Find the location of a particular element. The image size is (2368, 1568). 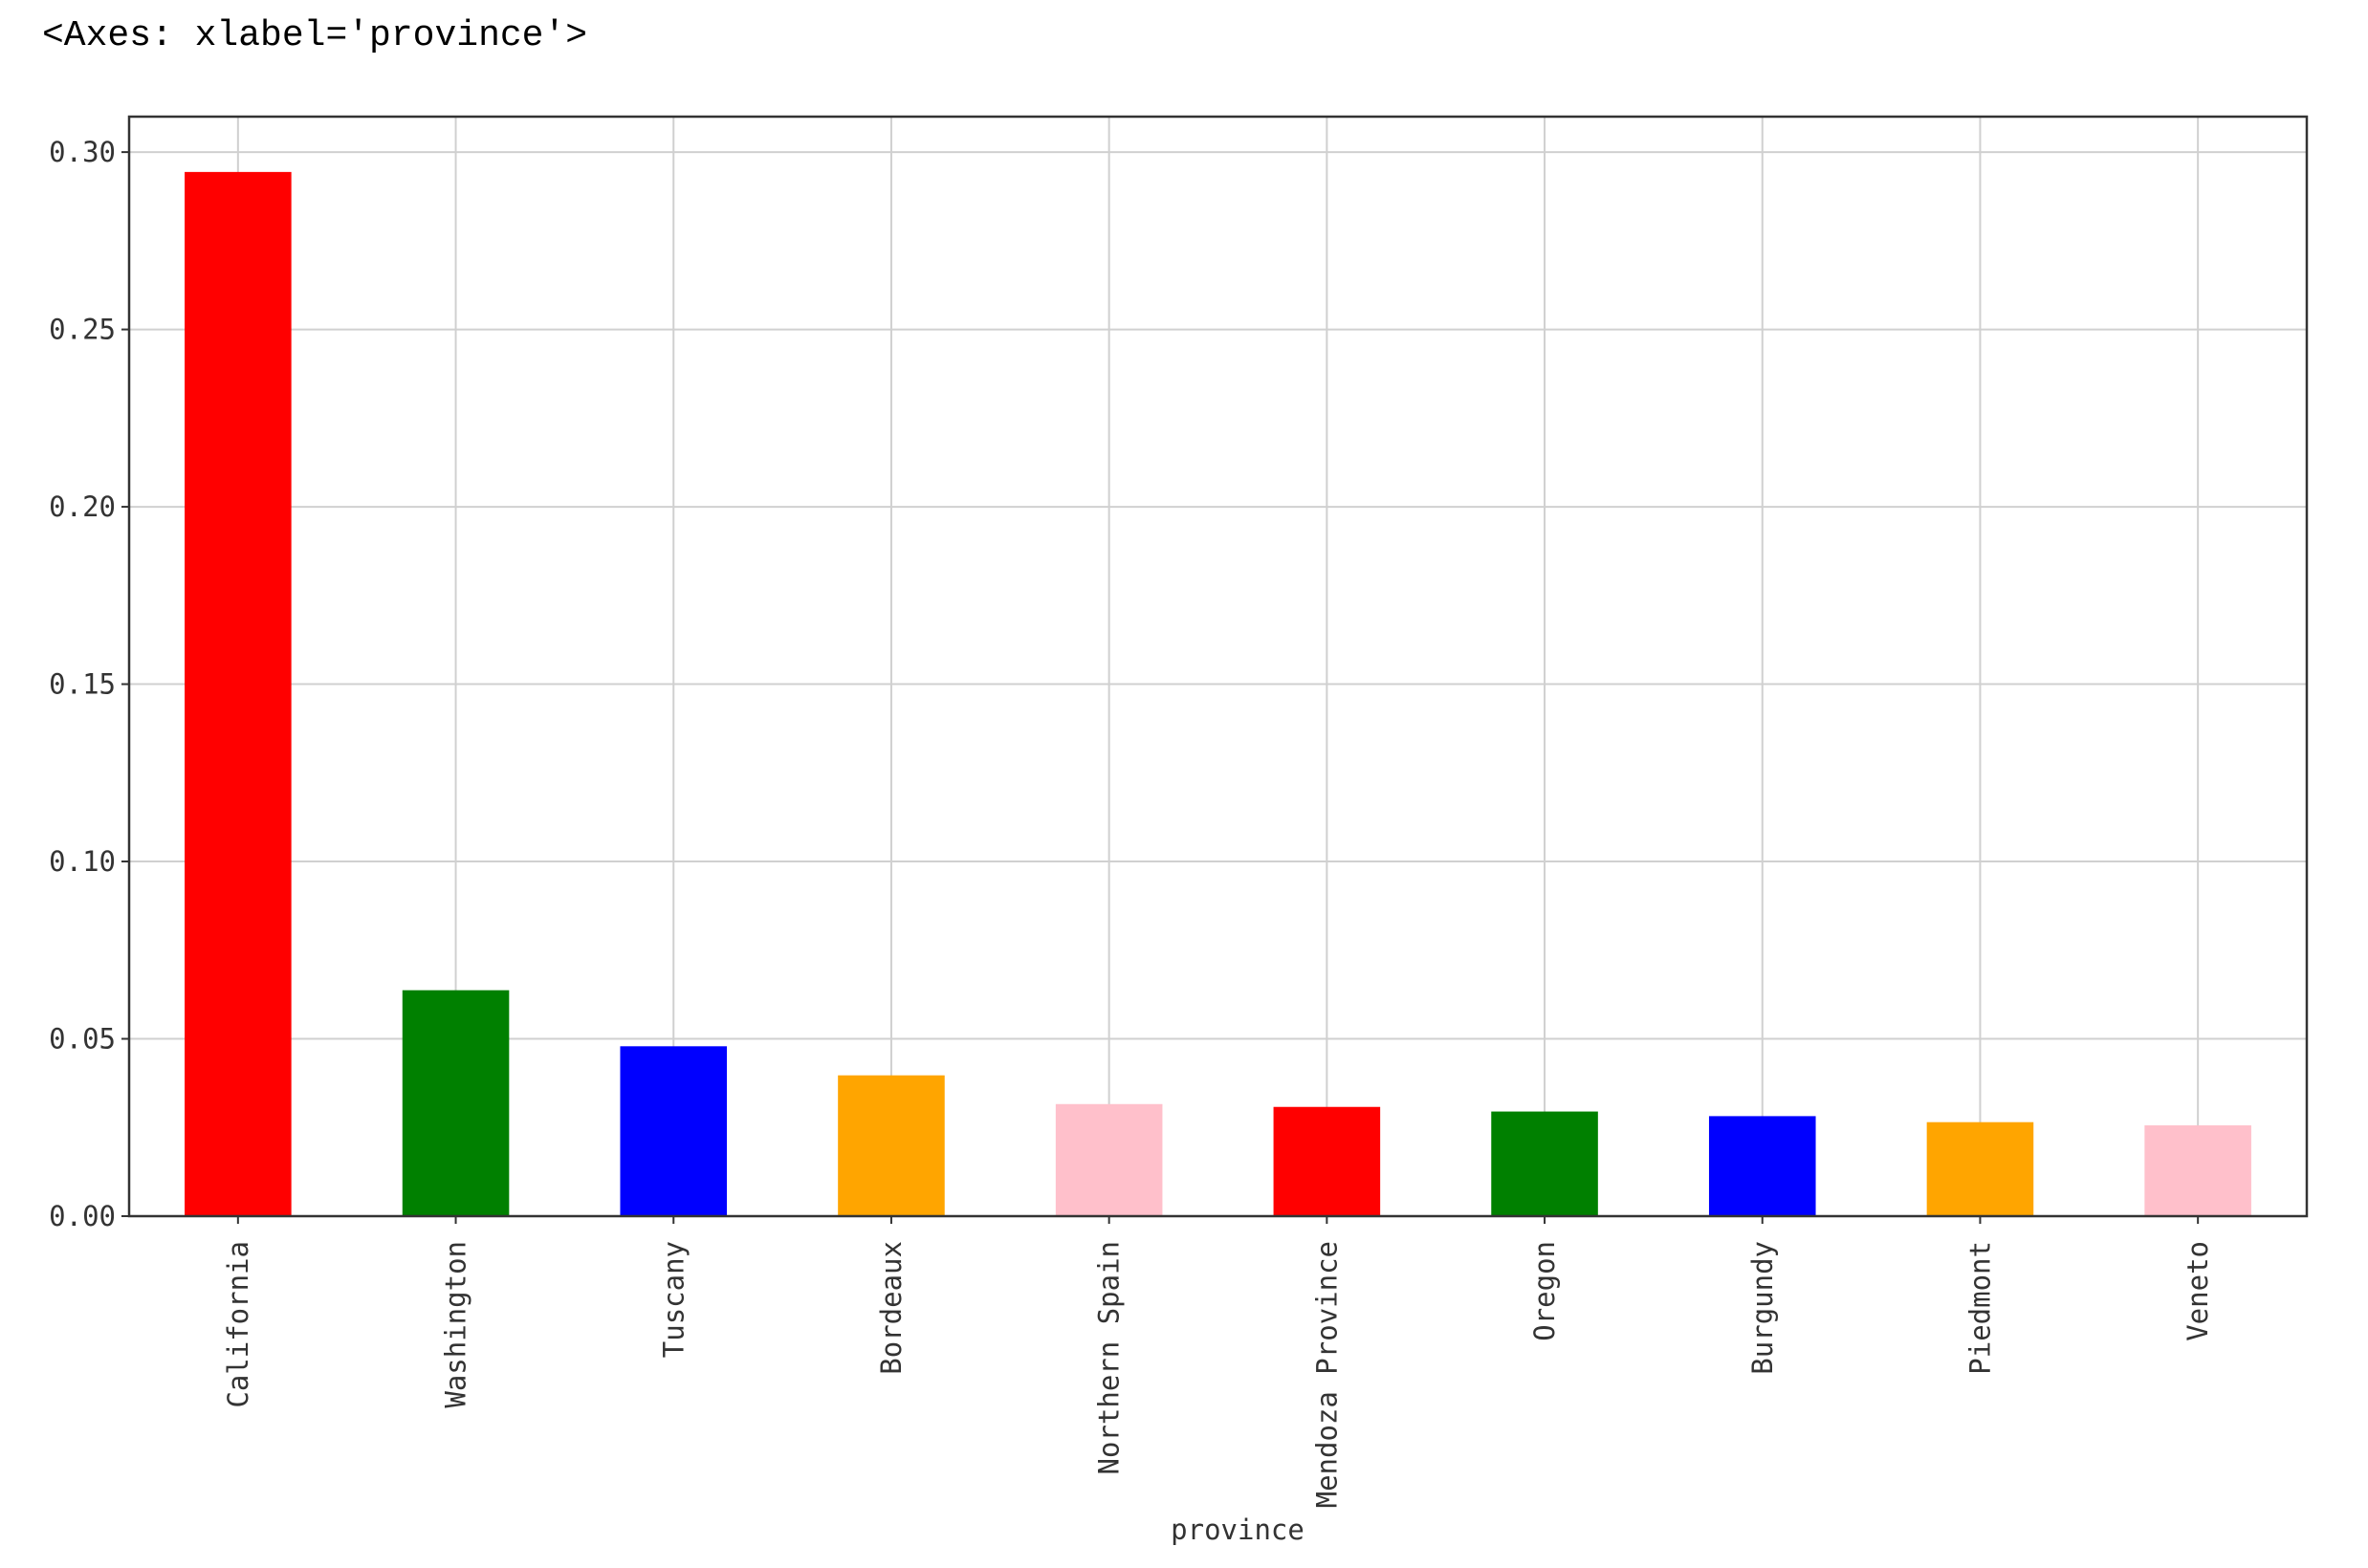

x-tick-label: Piedmont is located at coordinates (1979, 1308).